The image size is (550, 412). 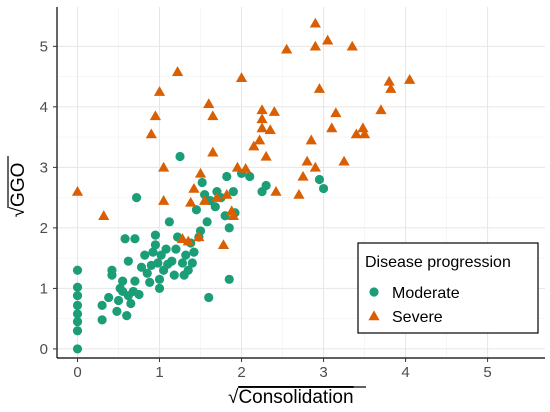 I want to click on x-tick-label: 3, so click(x=323, y=372).